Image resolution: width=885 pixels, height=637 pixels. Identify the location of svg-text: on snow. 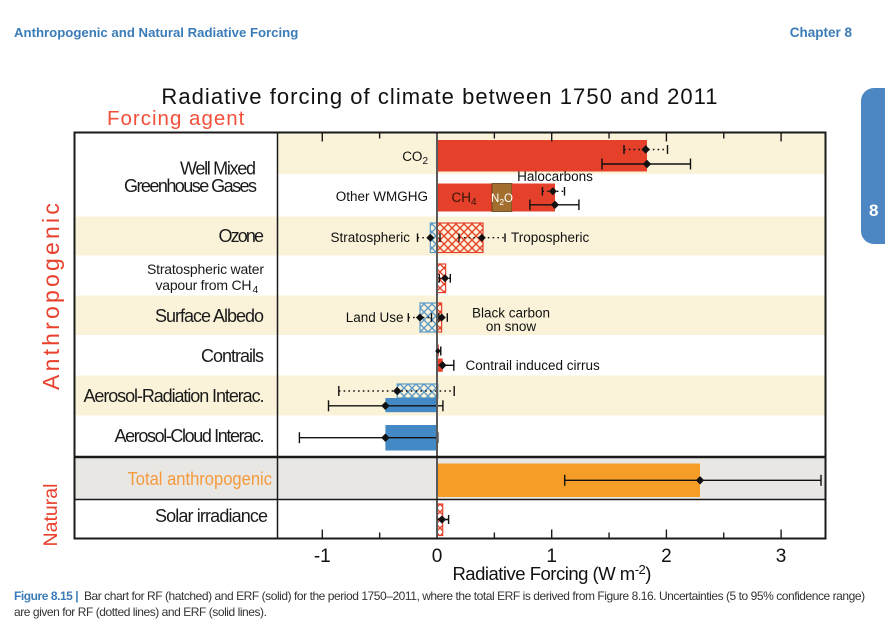
(511, 326).